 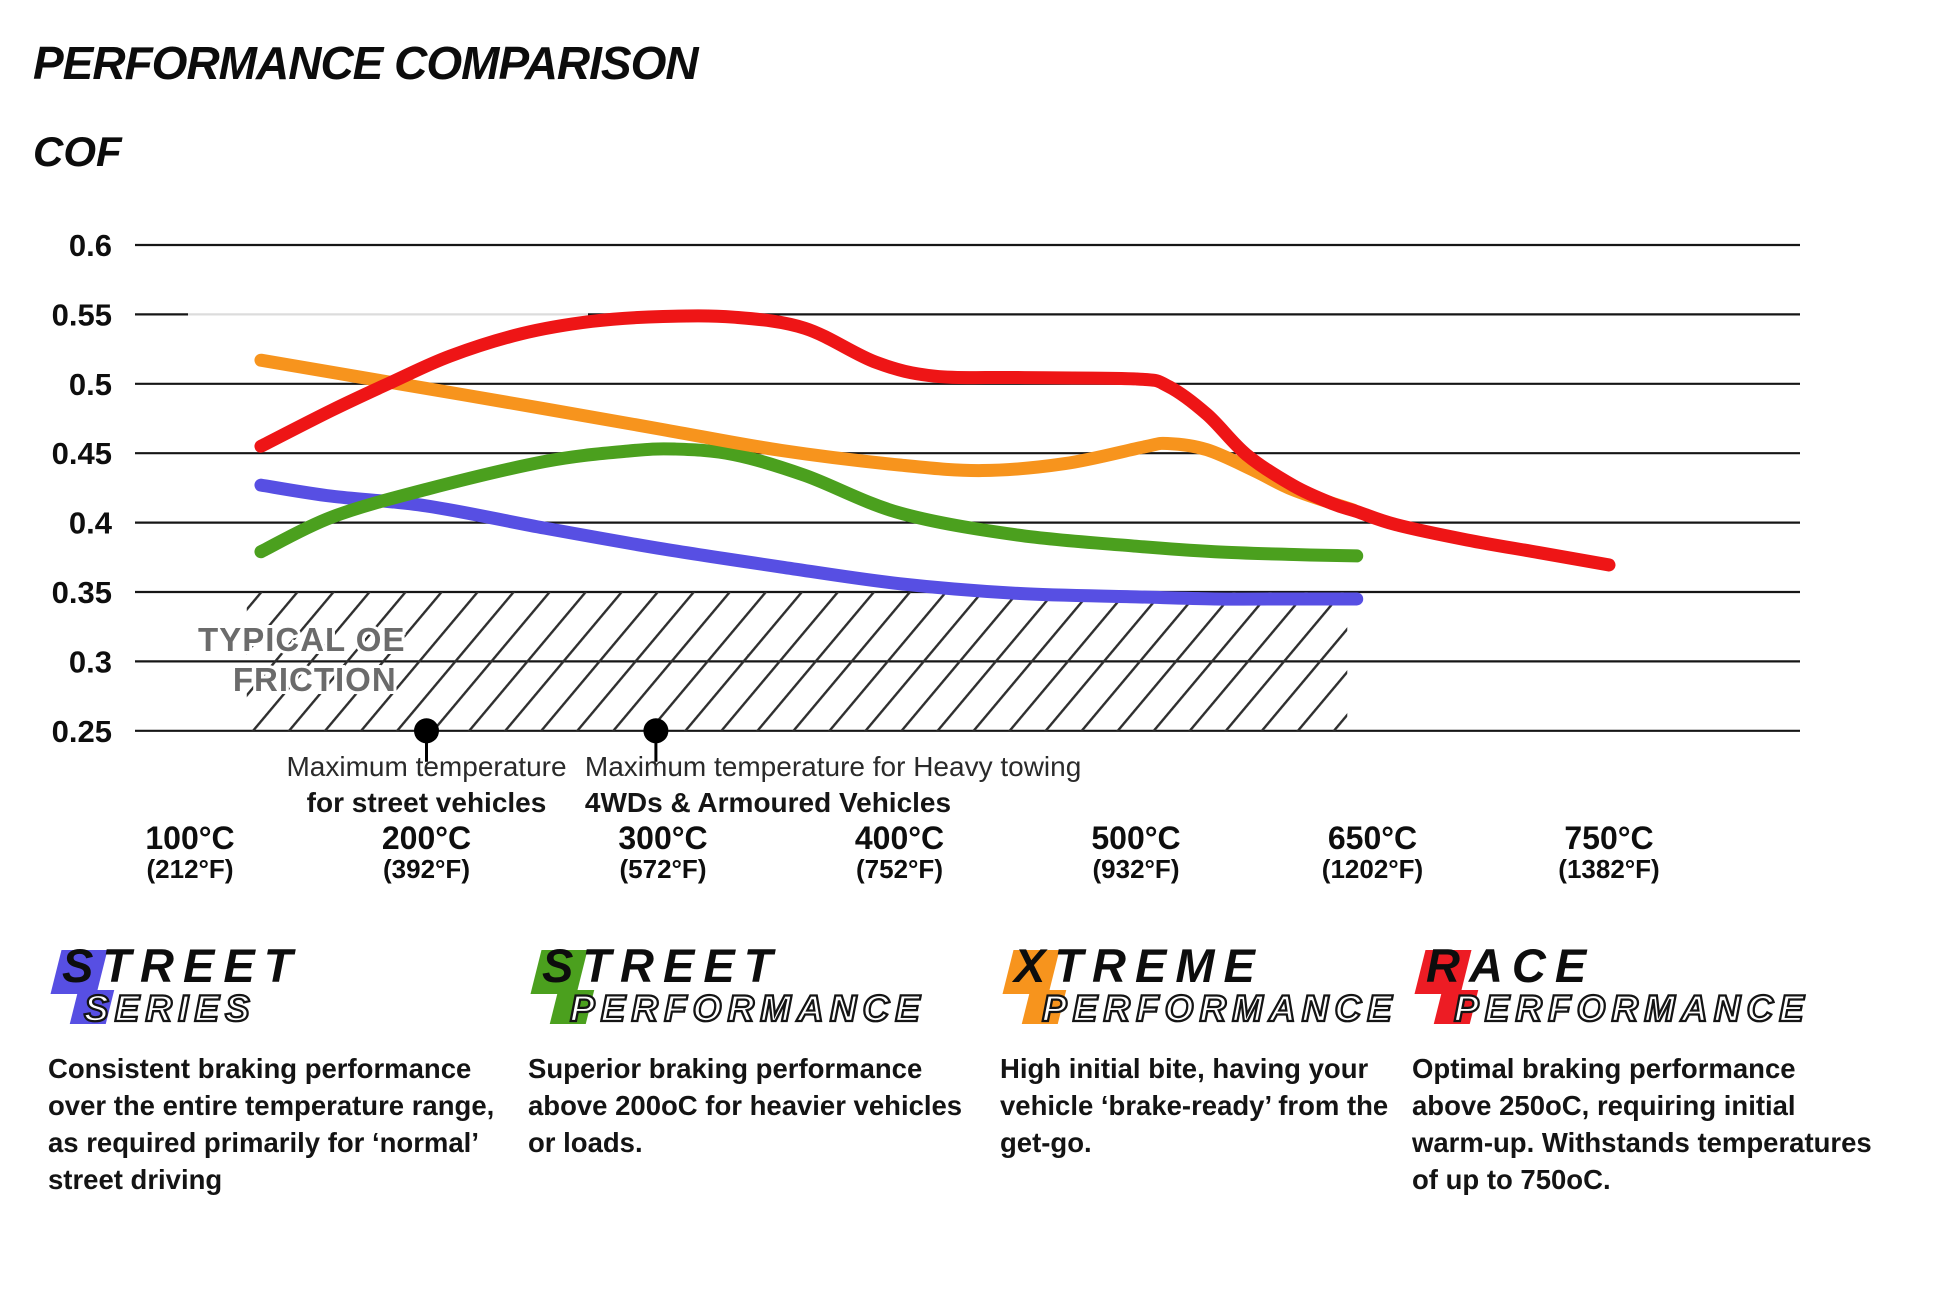 I want to click on y-axis-label: 0.35, so click(x=82, y=592).